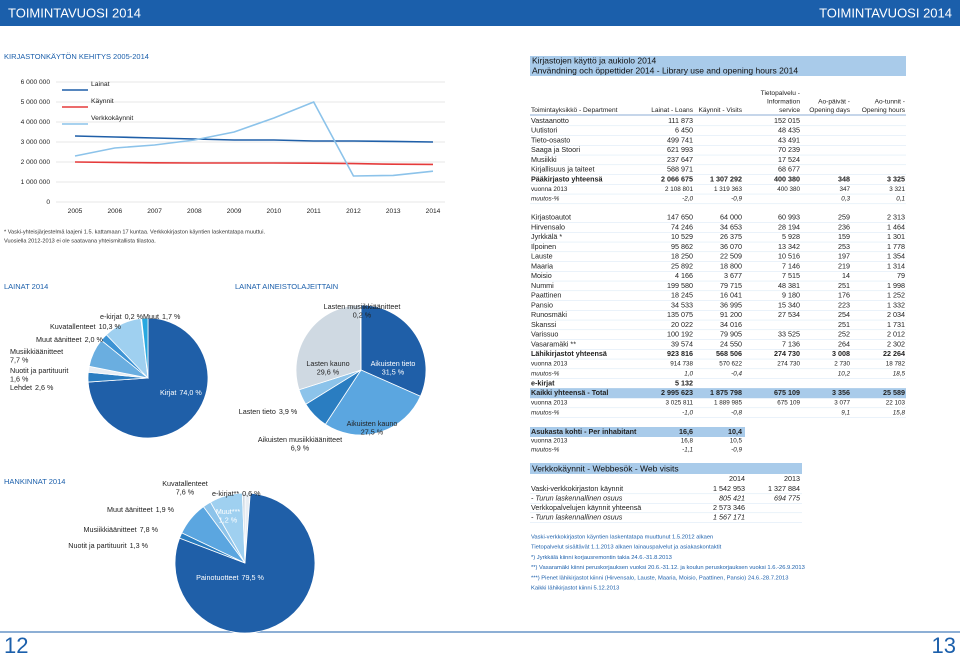  What do you see at coordinates (94, 339) in the screenshot?
I see `slice-value: 2,0 %` at bounding box center [94, 339].